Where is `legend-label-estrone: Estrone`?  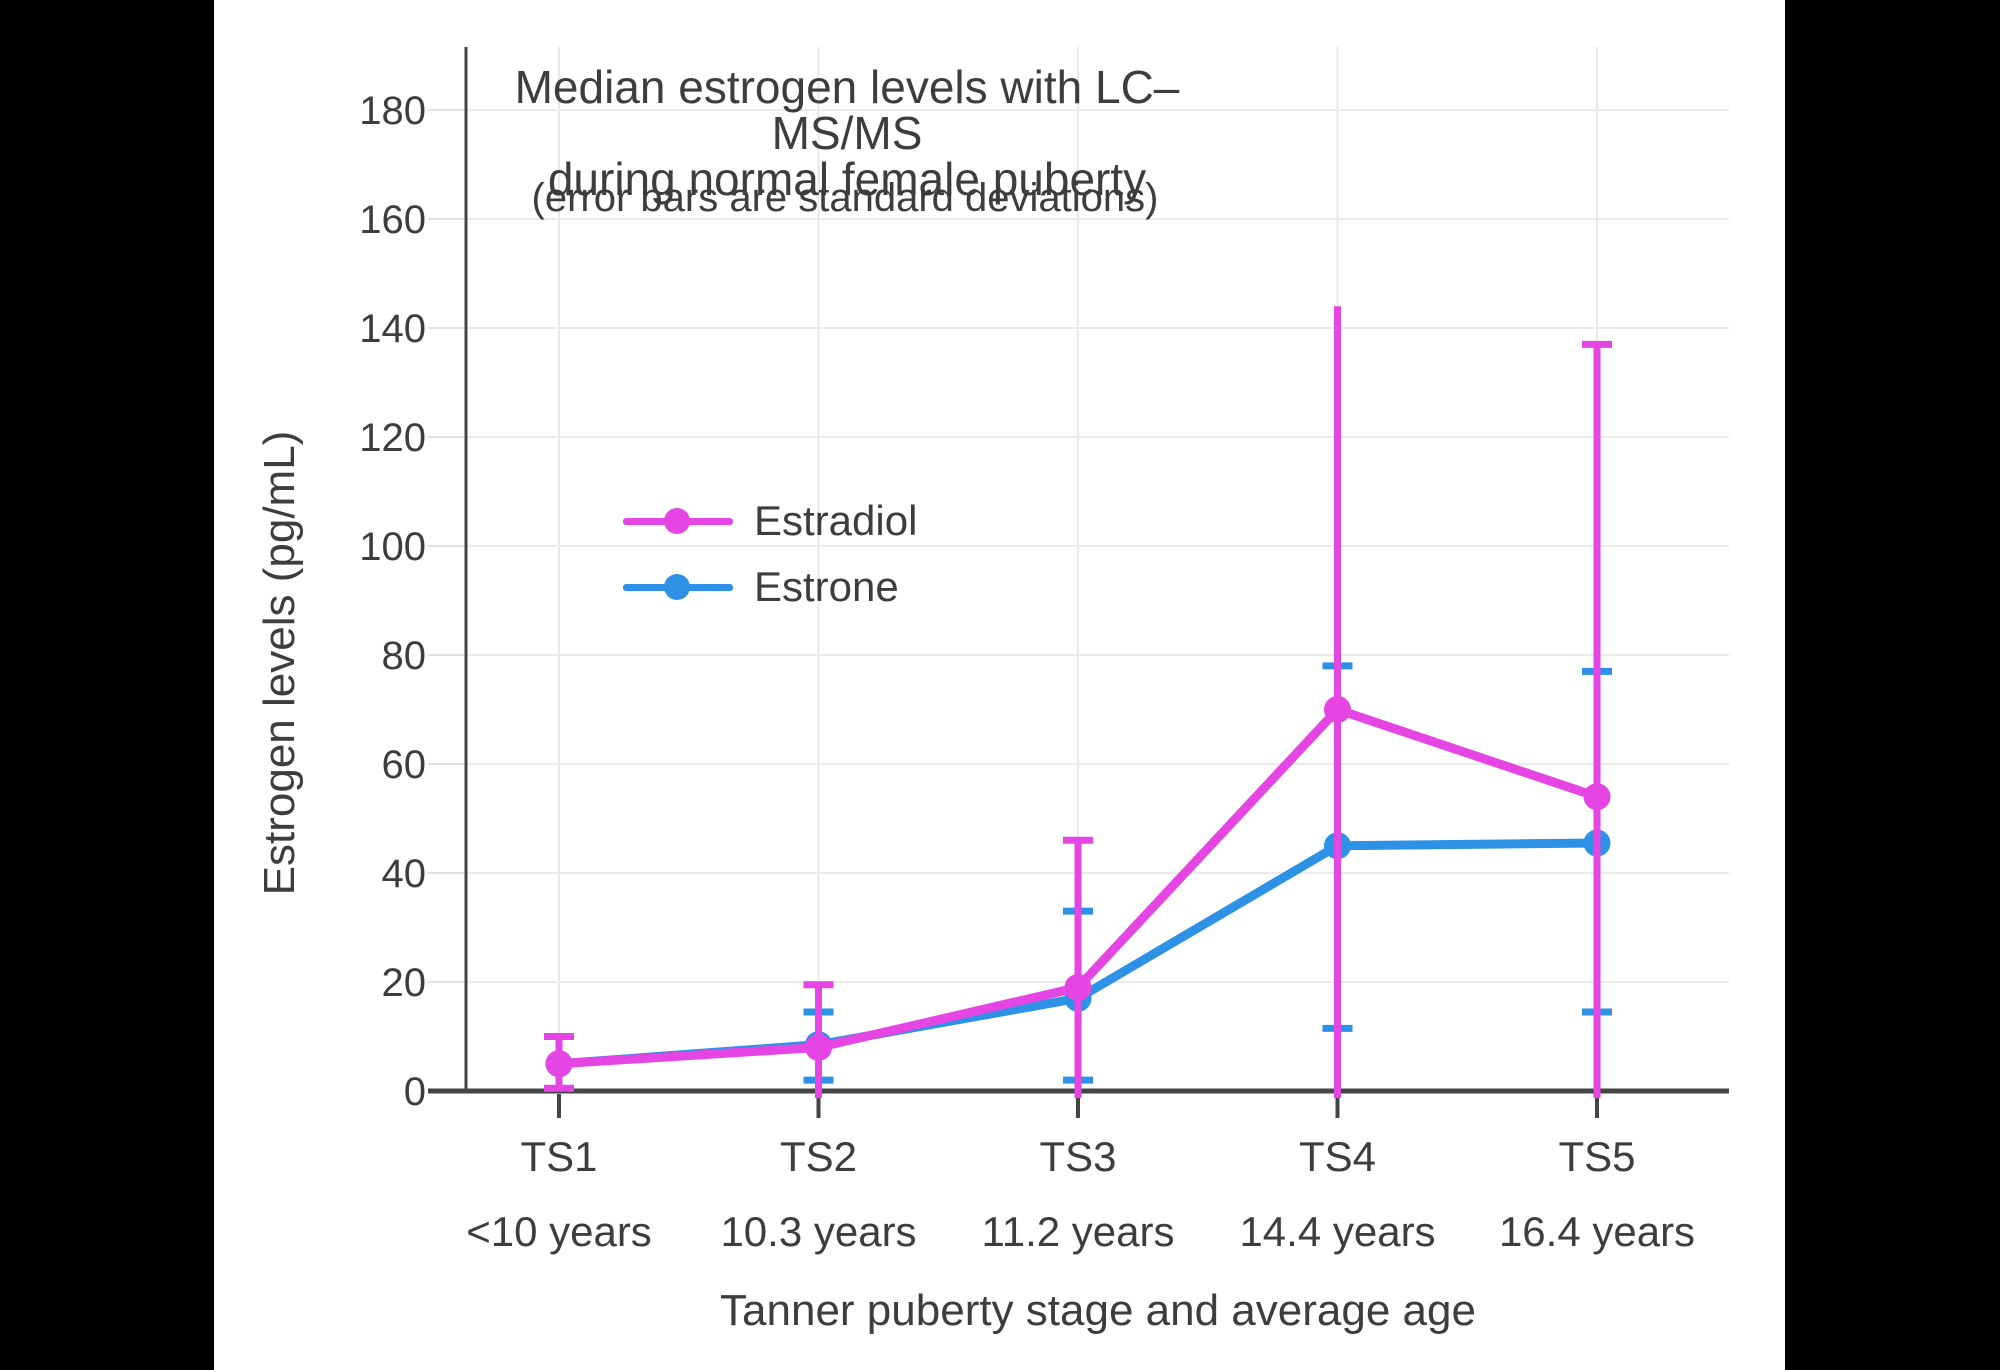 legend-label-estrone: Estrone is located at coordinates (826, 586).